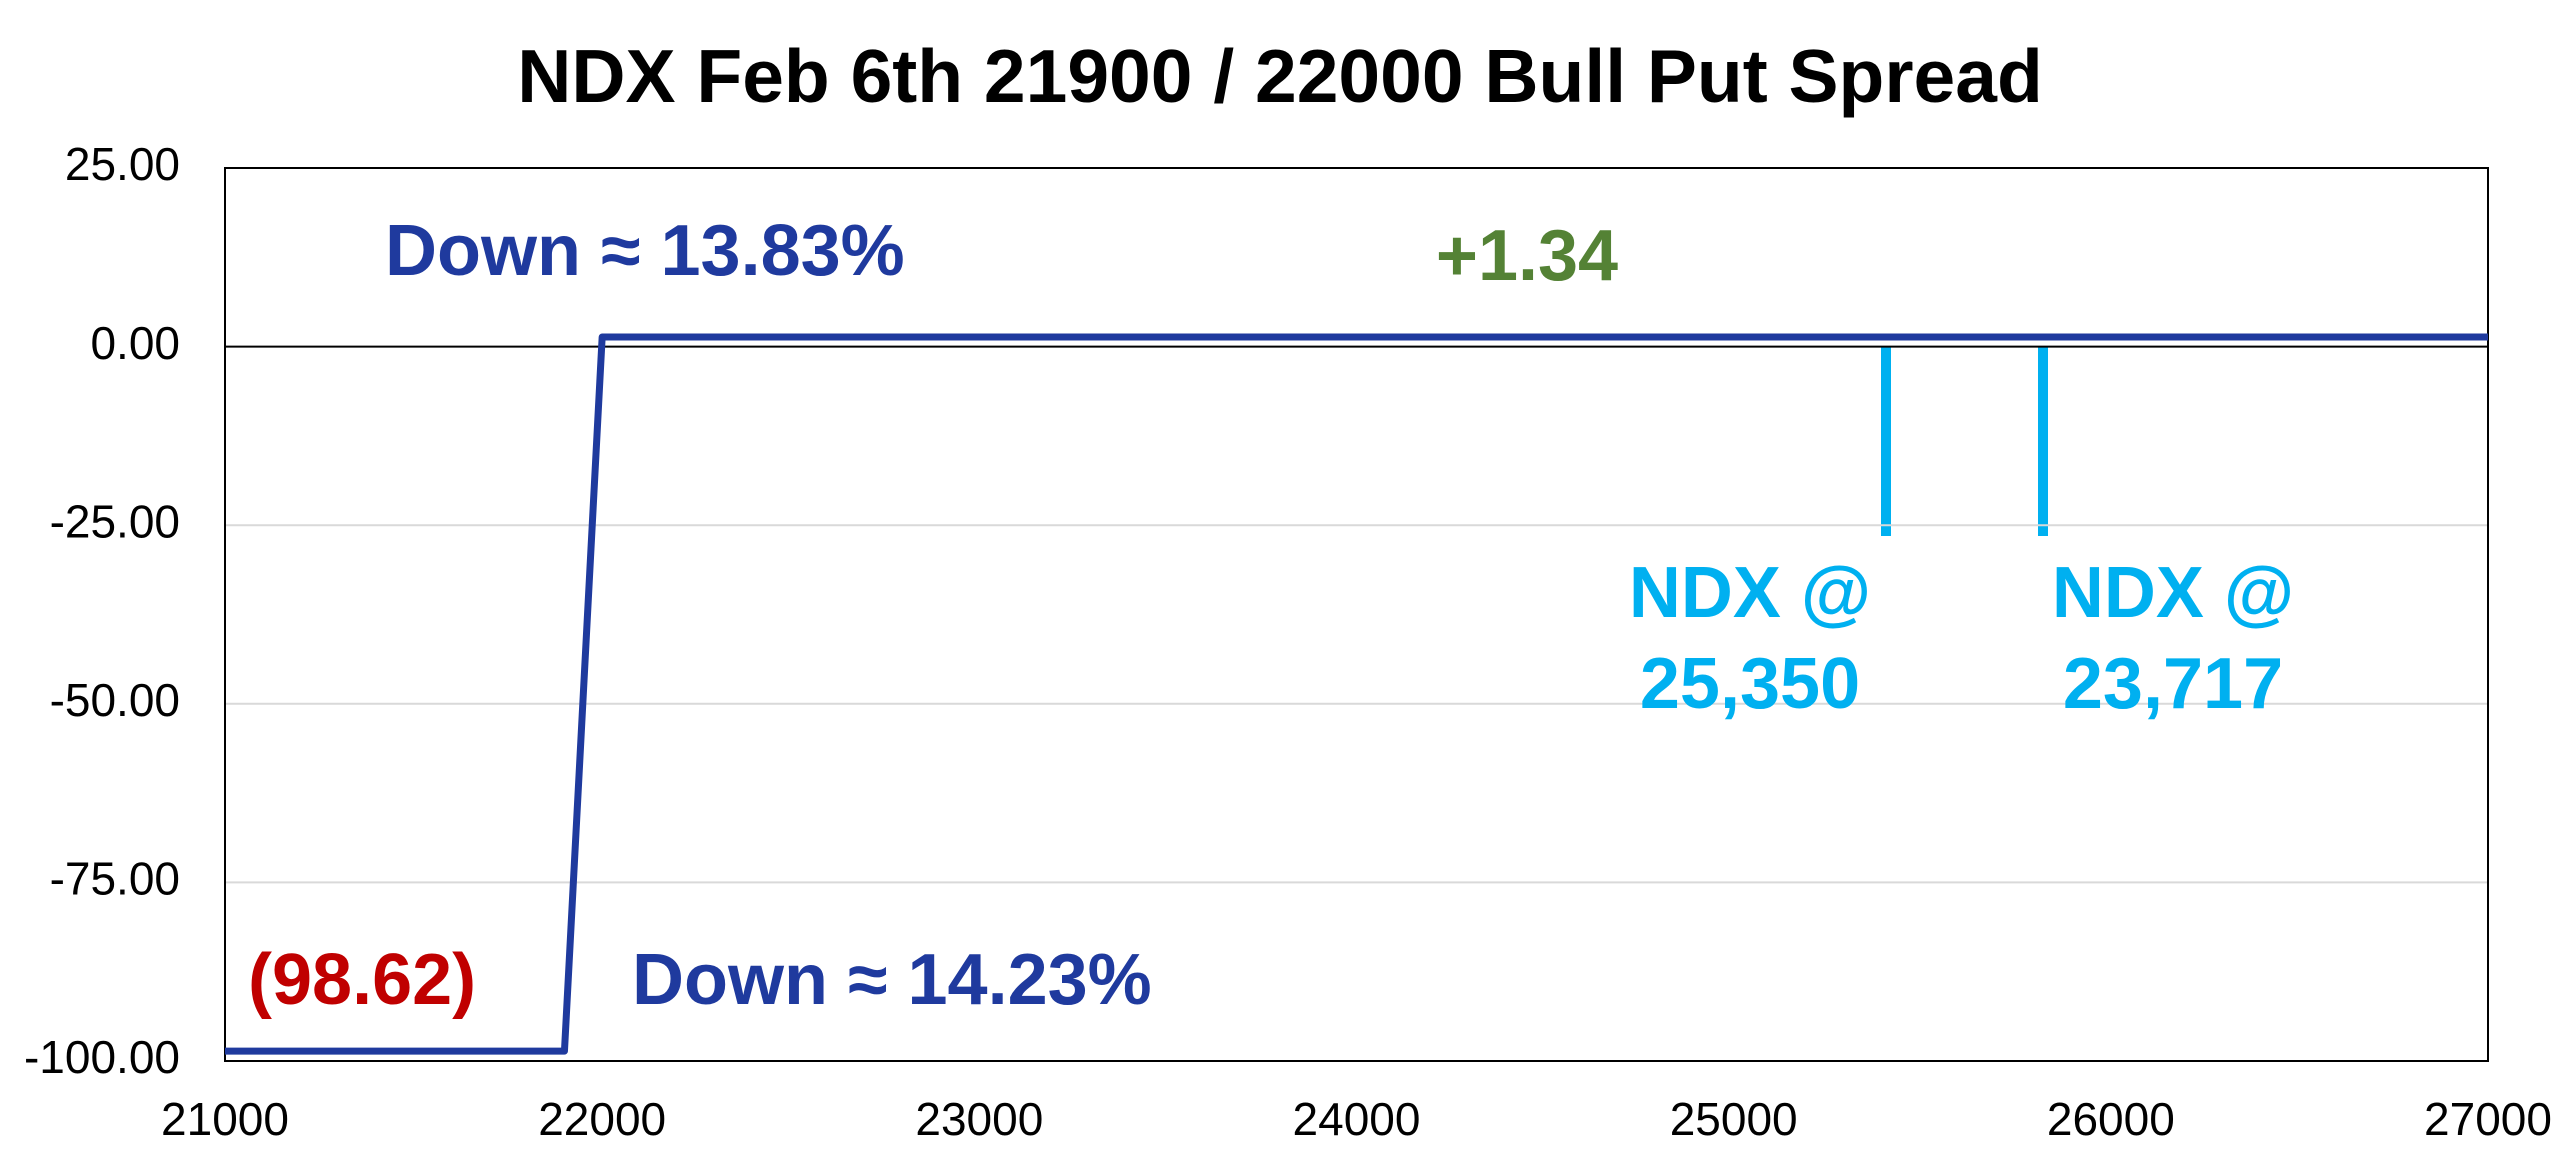 This screenshot has width=2560, height=1171. What do you see at coordinates (892, 980) in the screenshot?
I see `annotation: Down ≈ 14.23%` at bounding box center [892, 980].